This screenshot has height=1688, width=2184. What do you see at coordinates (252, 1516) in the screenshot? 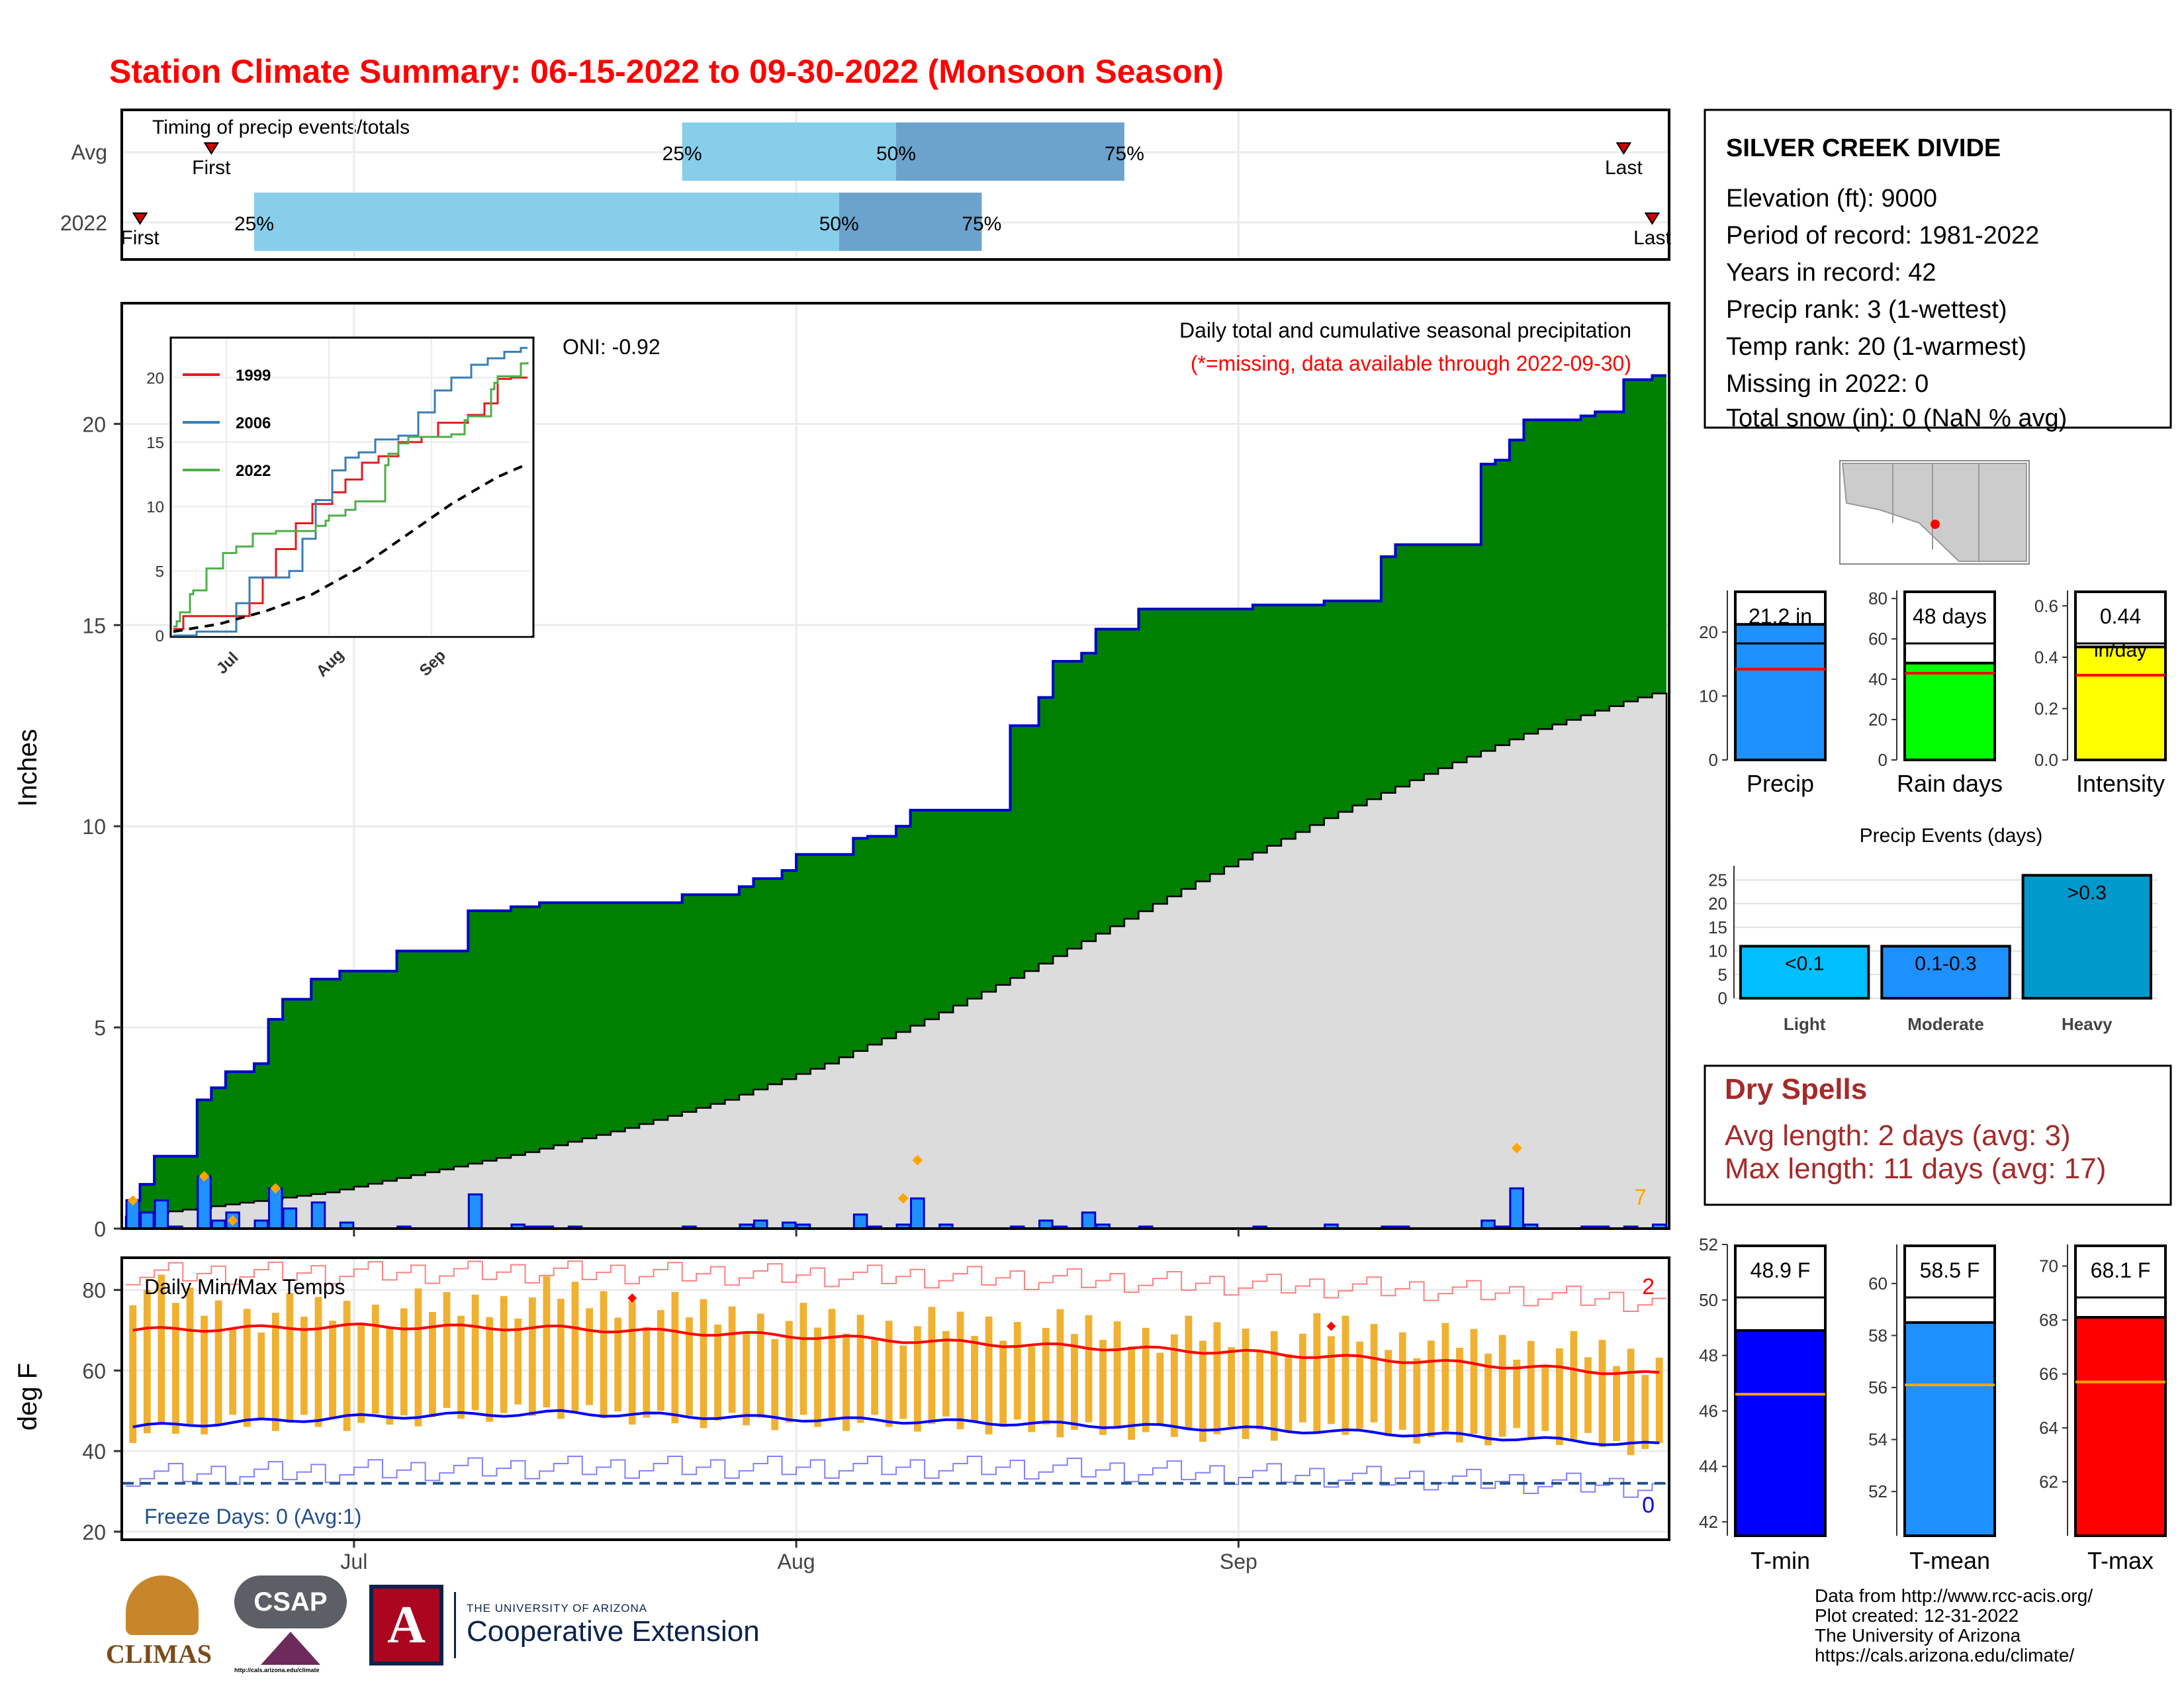
I see `freeze-label: Freeze Days: 0 (Avg:1)` at bounding box center [252, 1516].